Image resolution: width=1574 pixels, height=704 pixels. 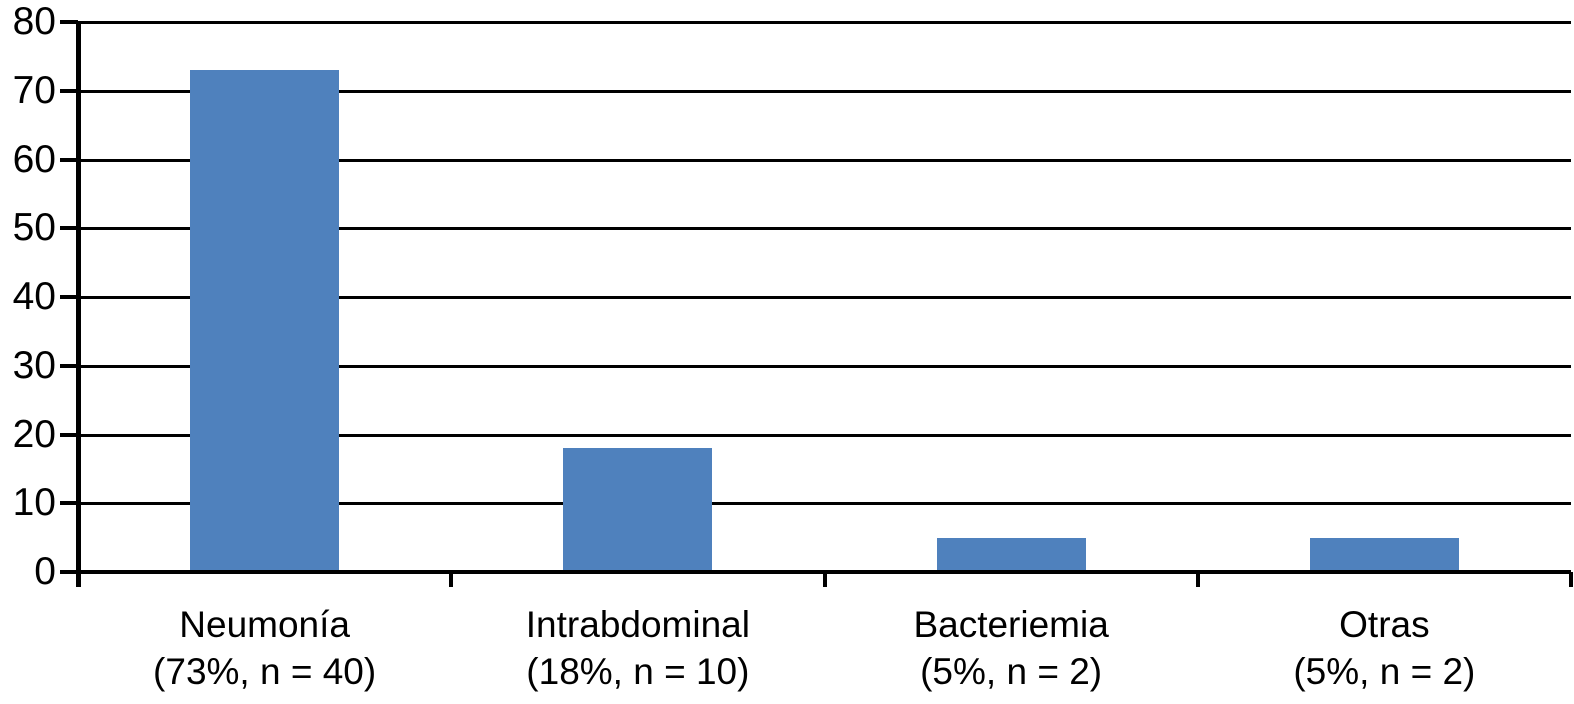 I want to click on y-axis-tick-label: 0, so click(x=45, y=571).